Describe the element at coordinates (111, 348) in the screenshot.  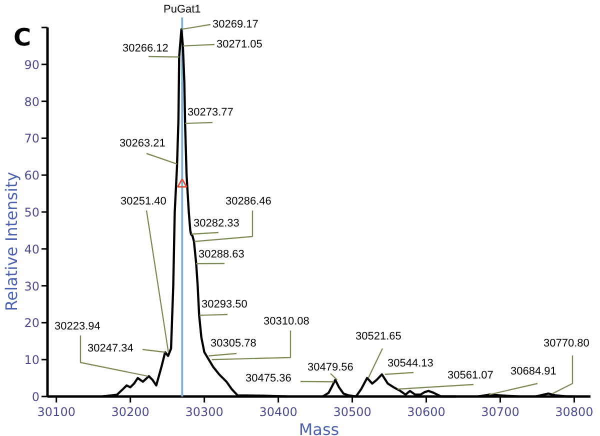
I see `annotation: 30247.34` at that location.